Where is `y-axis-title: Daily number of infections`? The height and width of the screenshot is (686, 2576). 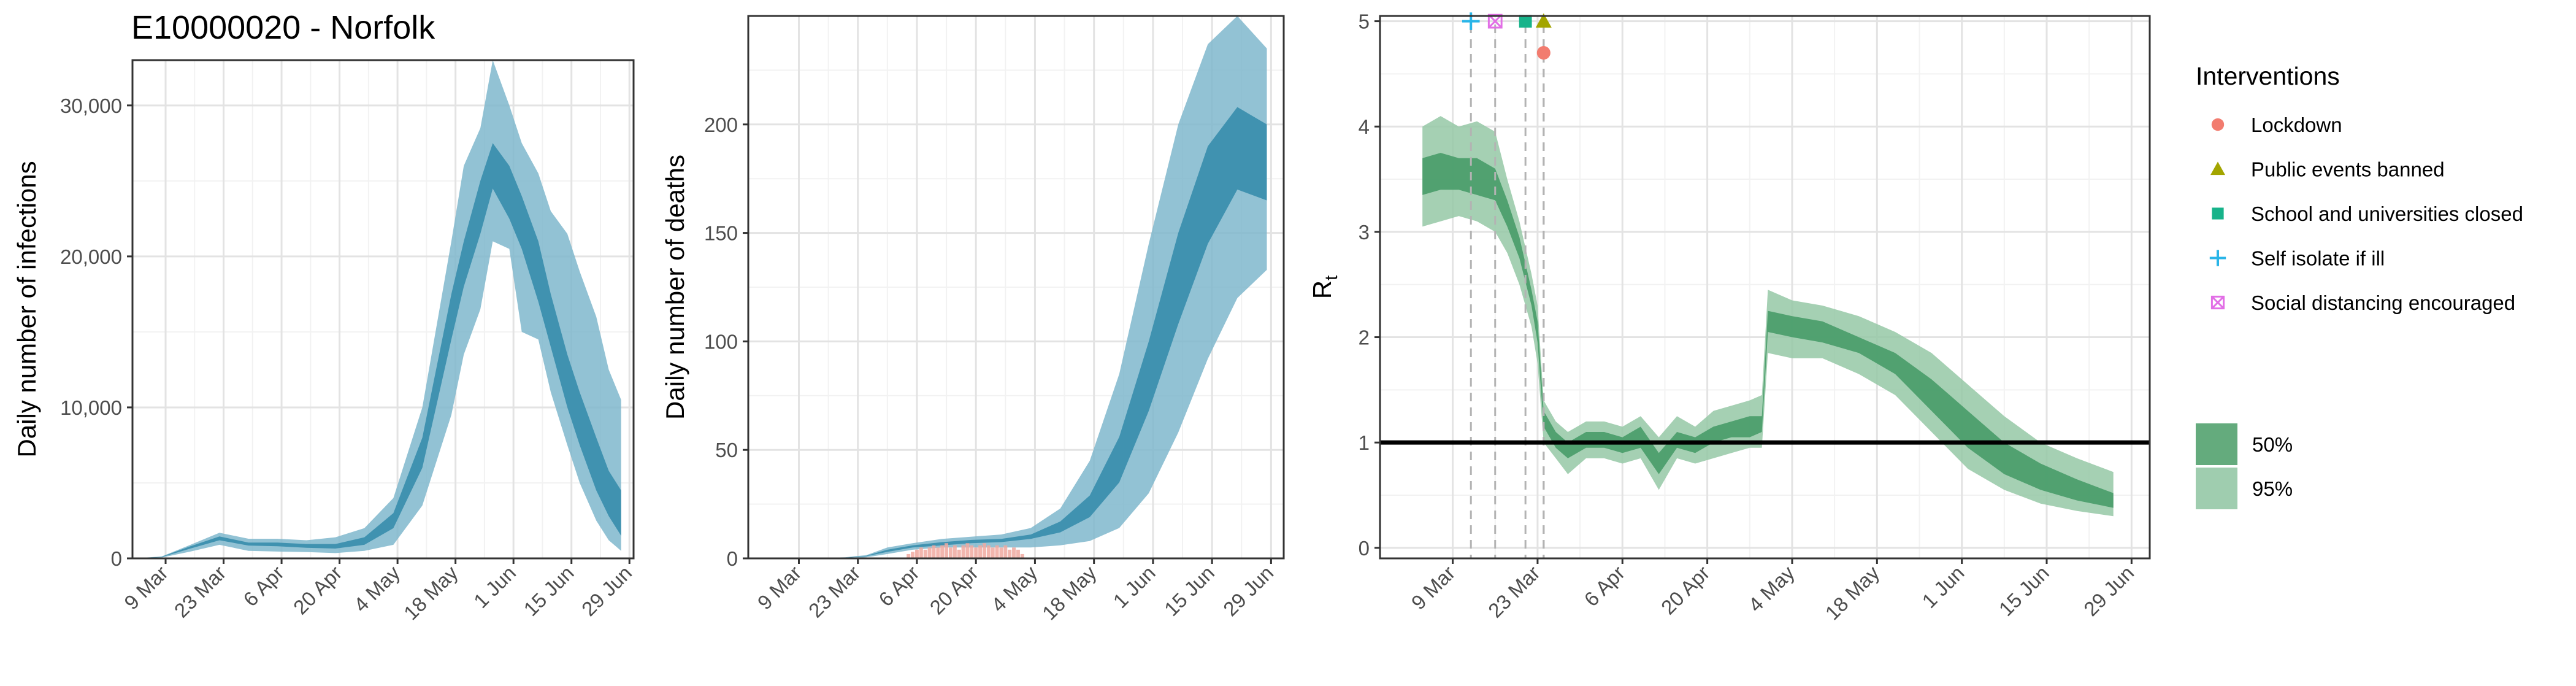
y-axis-title: Daily number of infections is located at coordinates (26, 309).